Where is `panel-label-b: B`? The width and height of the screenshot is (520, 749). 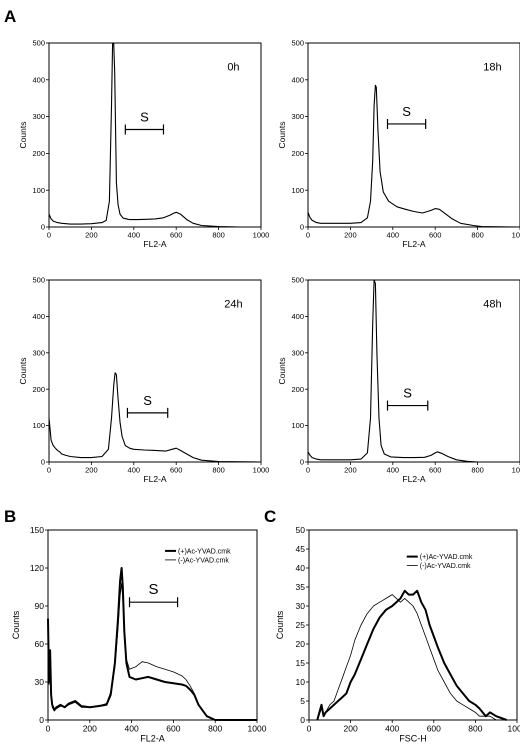
panel-label-b: B is located at coordinates (10, 516).